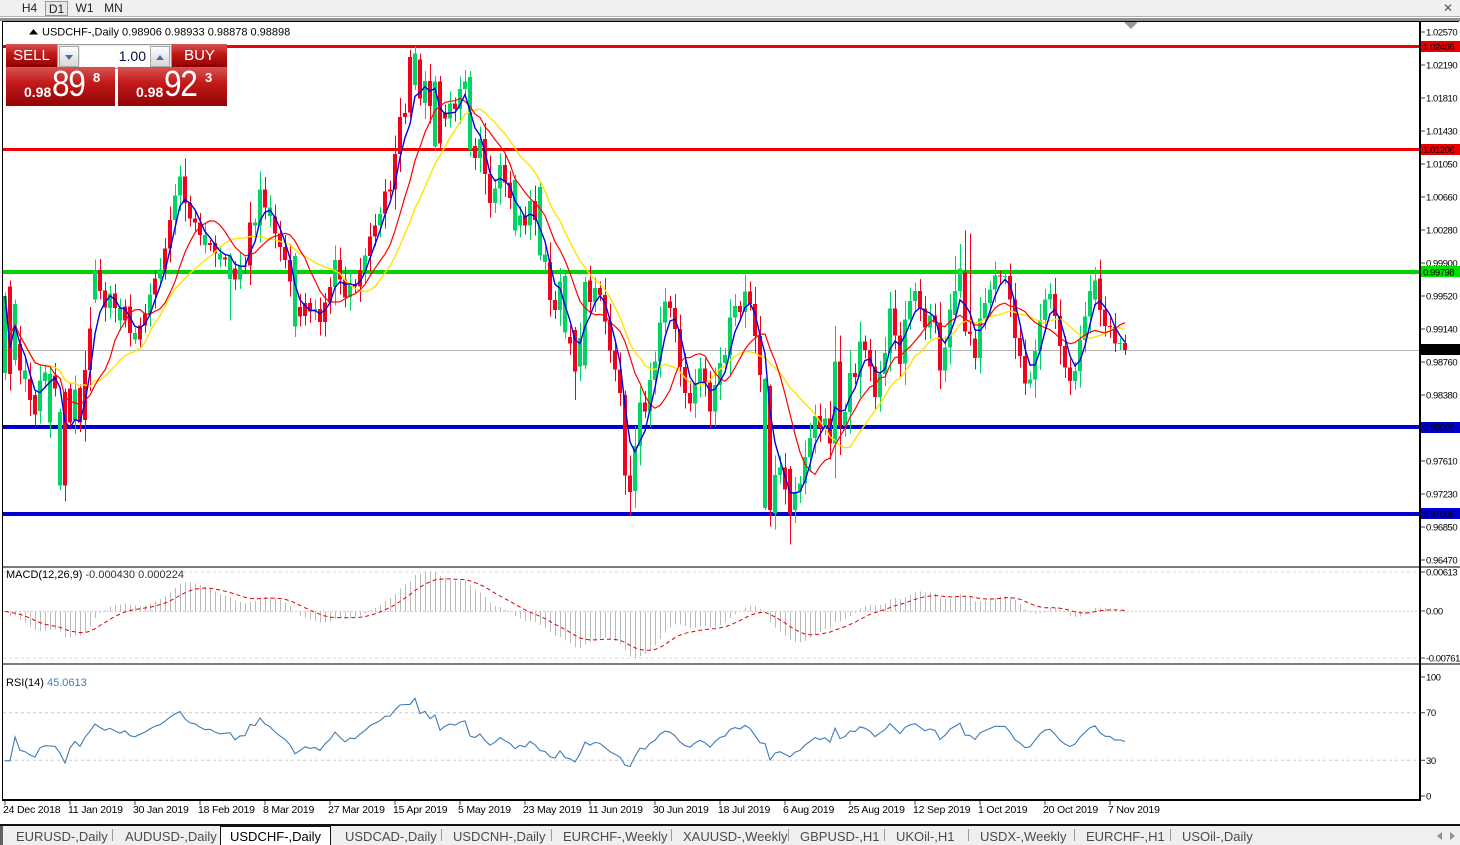 The image size is (1460, 845). Describe the element at coordinates (1134, 810) in the screenshot. I see `svg-text: 7 Nov 2019` at that location.